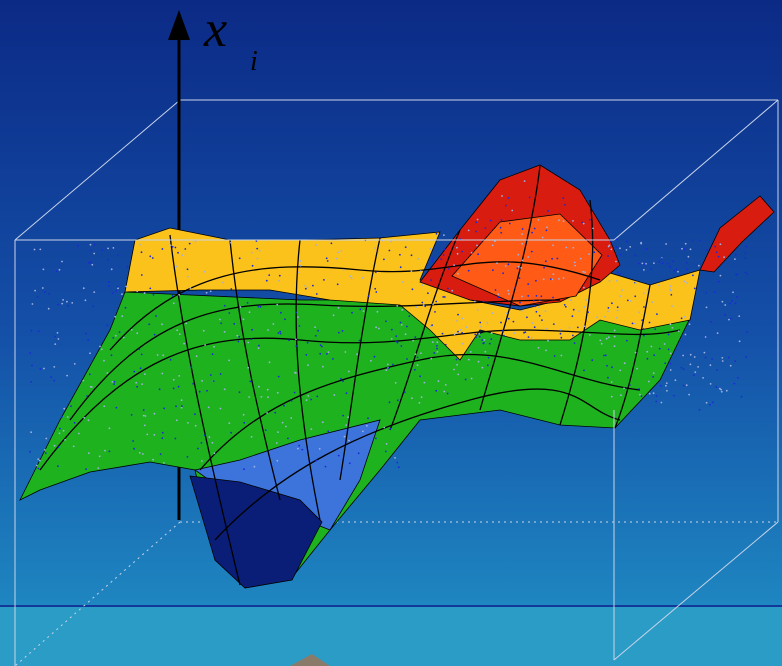 The width and height of the screenshot is (782, 666). Describe the element at coordinates (527, 260) in the screenshot. I see `surface-orange` at that location.